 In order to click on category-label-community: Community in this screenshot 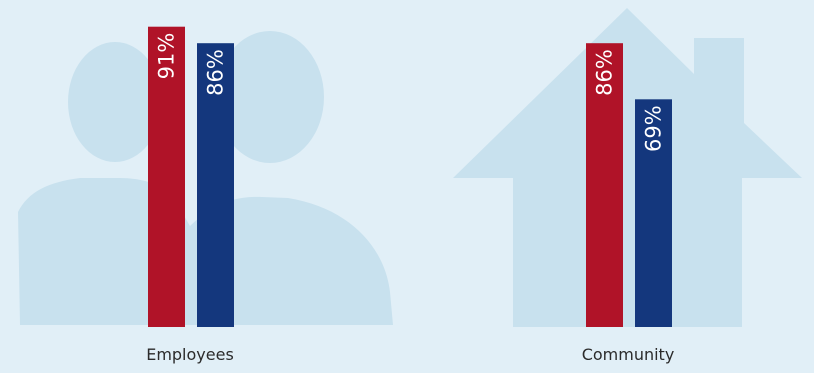, I will do `click(628, 354)`.